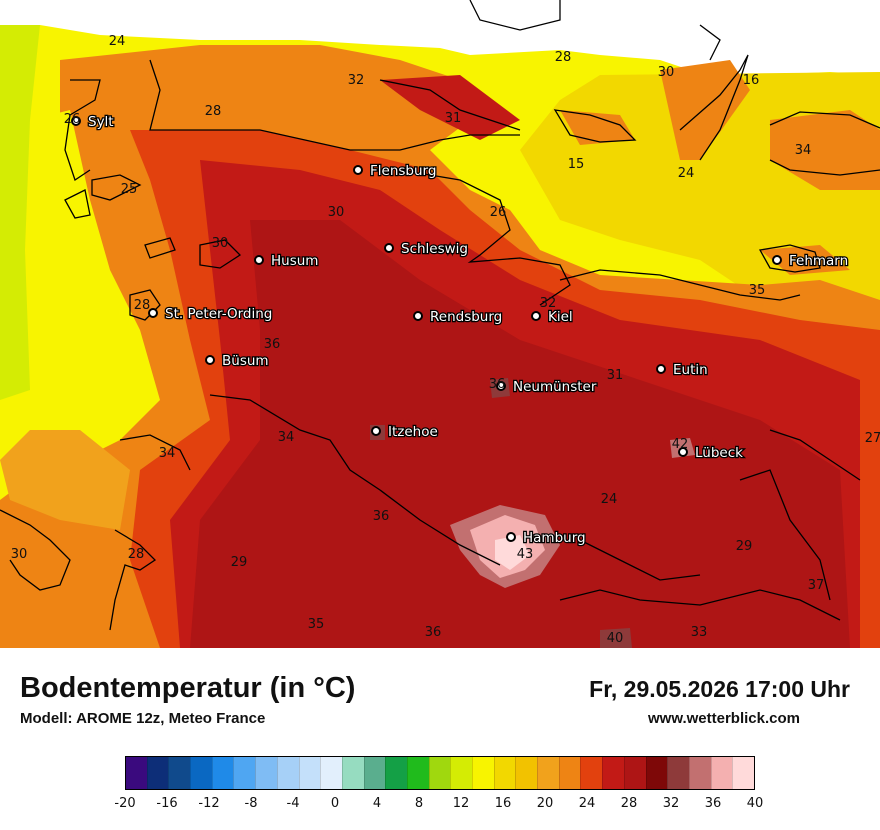 Image resolution: width=880 pixels, height=830 pixels. I want to click on place-neumünster: Neumünster, so click(547, 387).